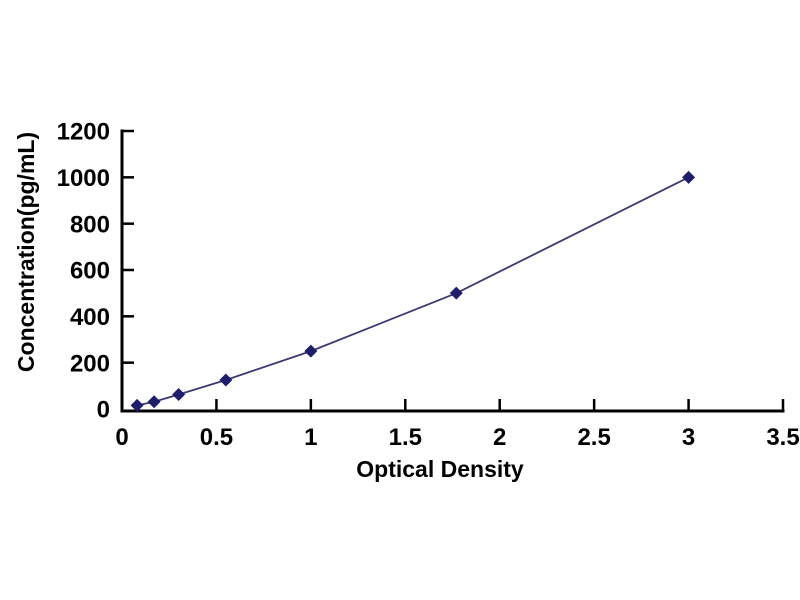 This screenshot has width=800, height=600. What do you see at coordinates (593, 437) in the screenshot?
I see `x-tick-label: 2.5` at bounding box center [593, 437].